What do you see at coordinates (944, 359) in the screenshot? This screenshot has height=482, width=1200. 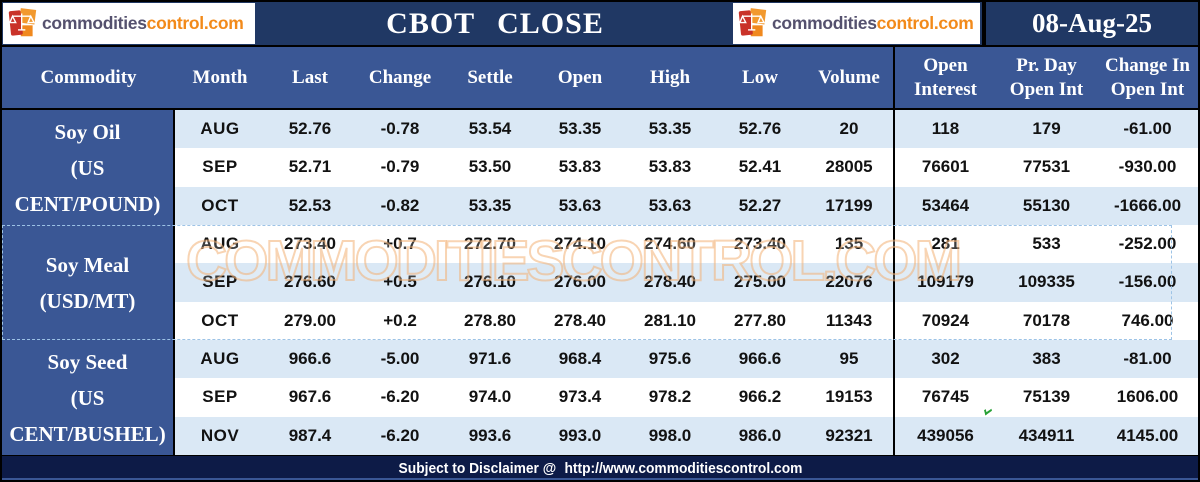 I see `cell-open-interest: 302` at bounding box center [944, 359].